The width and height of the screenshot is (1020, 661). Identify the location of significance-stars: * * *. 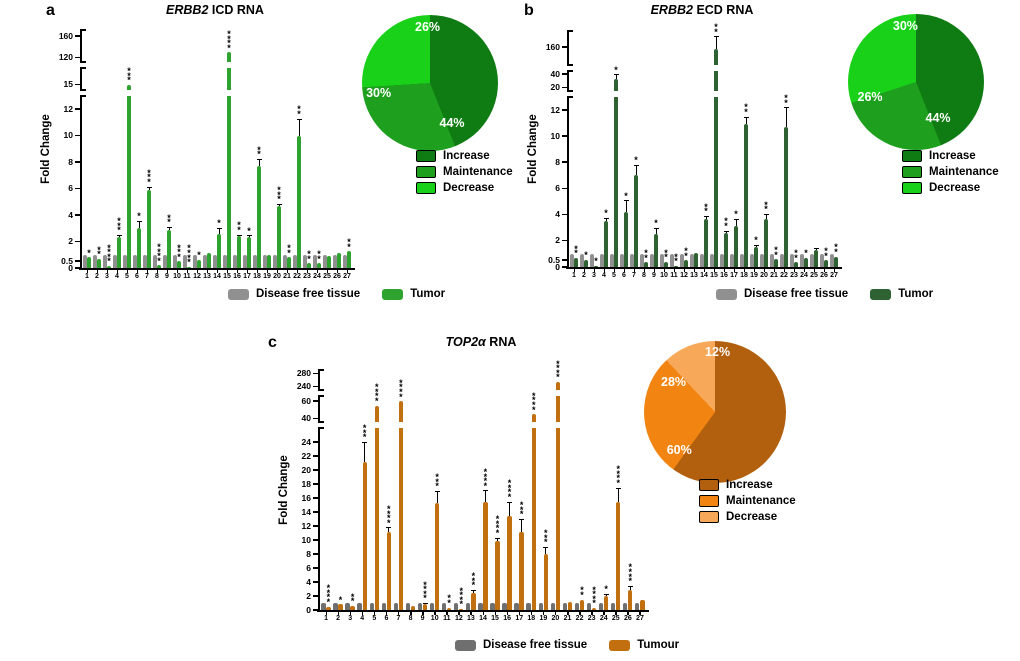
(179, 252).